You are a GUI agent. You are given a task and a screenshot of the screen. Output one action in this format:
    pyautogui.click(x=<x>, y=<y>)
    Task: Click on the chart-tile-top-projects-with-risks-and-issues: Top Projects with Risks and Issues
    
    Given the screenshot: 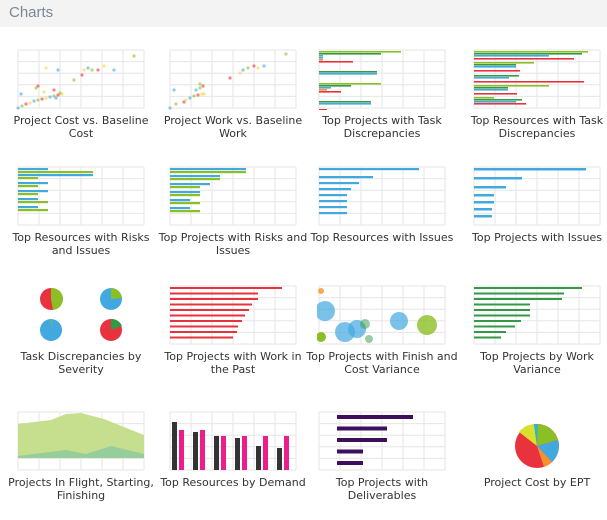 What is the action you would take?
    pyautogui.click(x=233, y=216)
    